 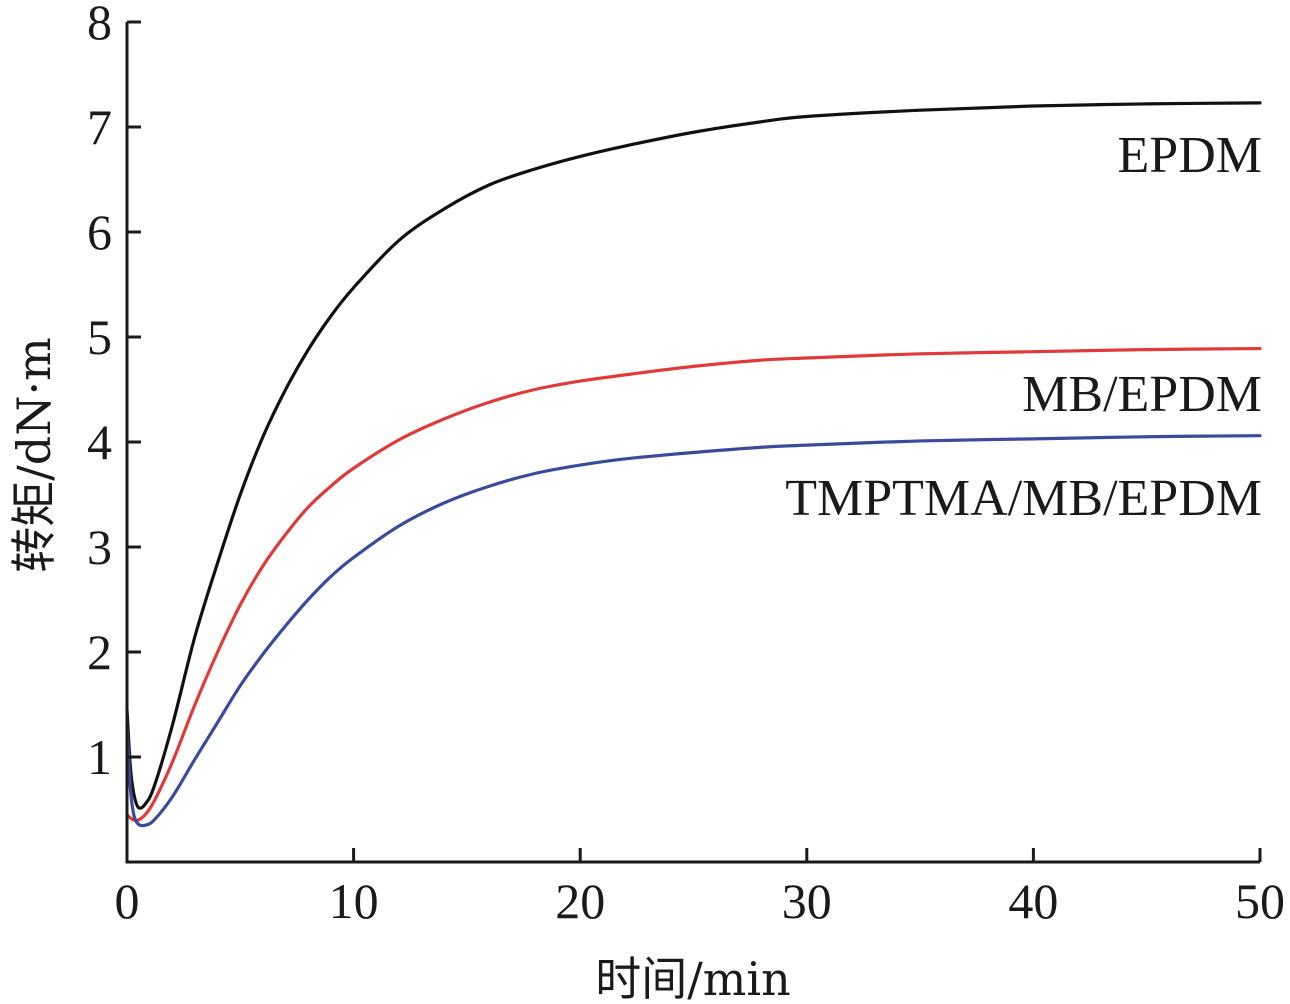 I want to click on y-tick-label: 6, so click(x=99, y=232).